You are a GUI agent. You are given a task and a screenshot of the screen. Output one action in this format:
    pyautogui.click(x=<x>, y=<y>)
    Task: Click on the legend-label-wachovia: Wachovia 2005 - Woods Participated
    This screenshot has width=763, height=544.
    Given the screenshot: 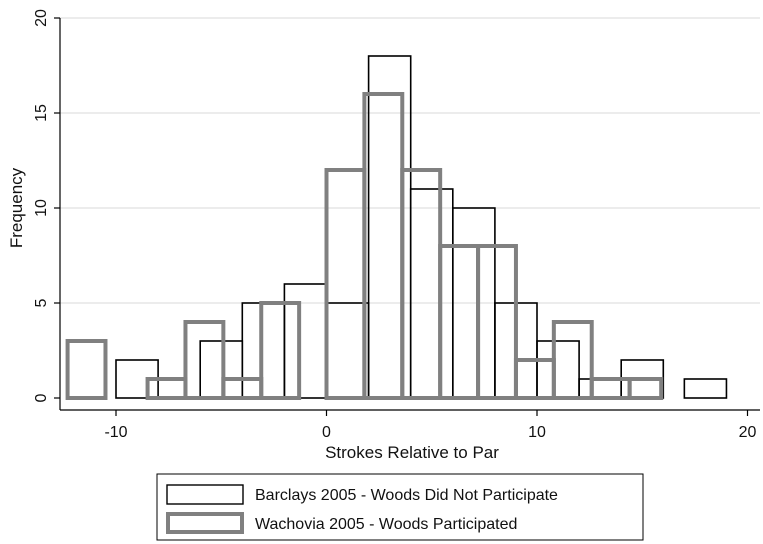 What is the action you would take?
    pyautogui.click(x=386, y=524)
    